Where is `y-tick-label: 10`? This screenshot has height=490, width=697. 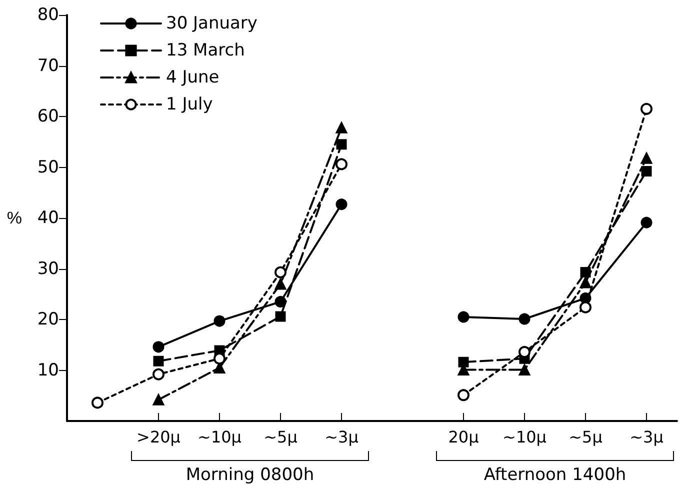
y-tick-label: 10 is located at coordinates (48, 370).